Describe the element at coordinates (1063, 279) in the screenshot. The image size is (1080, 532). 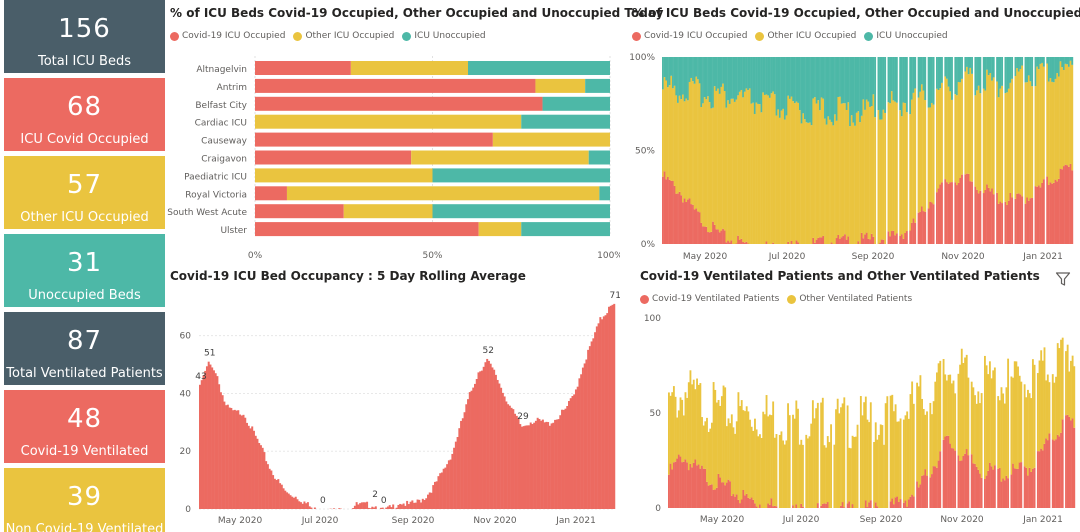
I see `filter-icon` at that location.